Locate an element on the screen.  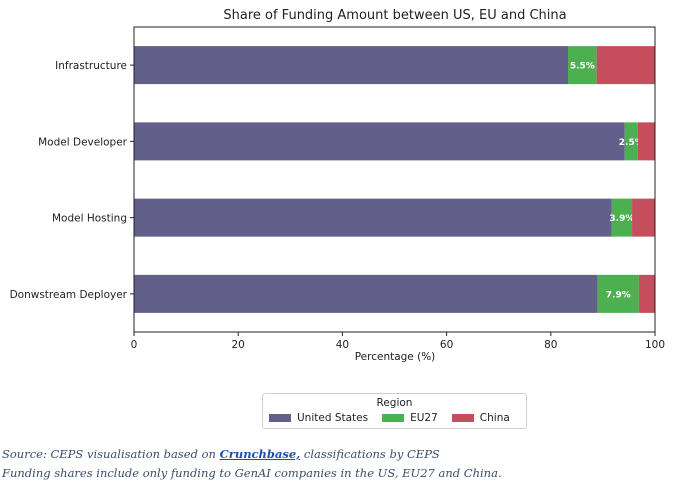
bar-infrastructure-eu27 is located at coordinates (582, 65).